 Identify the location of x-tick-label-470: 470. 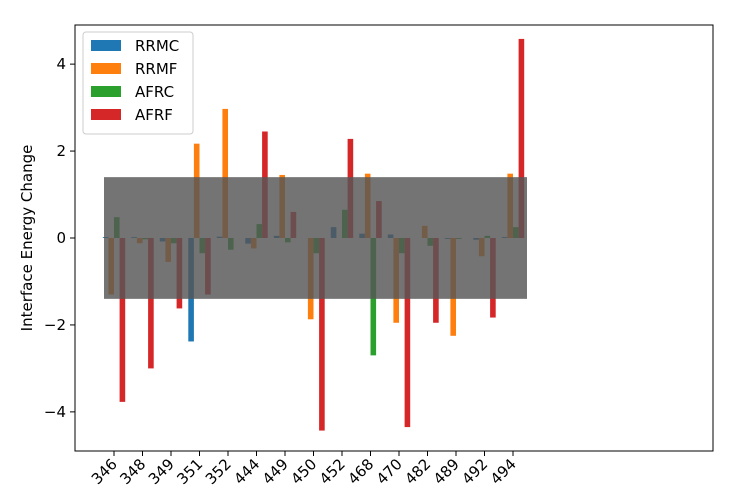
(389, 471).